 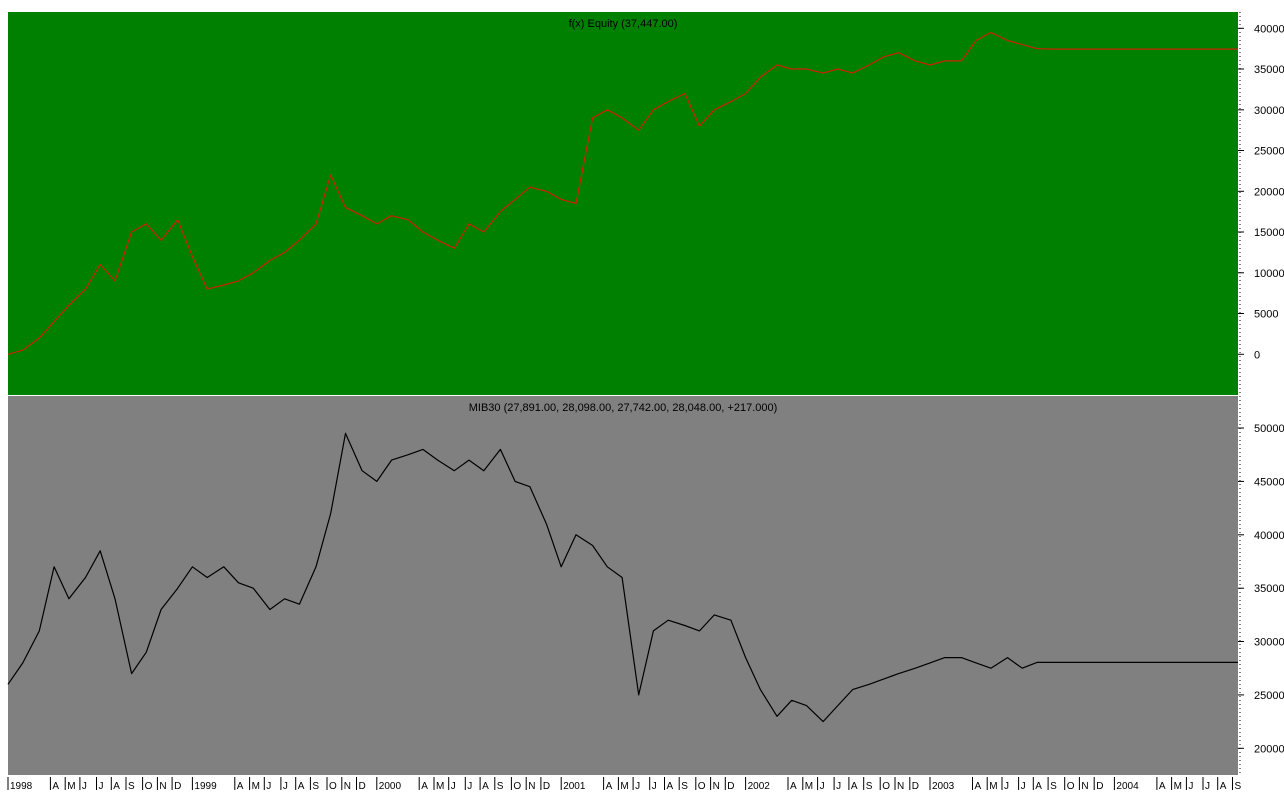 I want to click on price-y-tick-label: 20000, so click(x=1269, y=749).